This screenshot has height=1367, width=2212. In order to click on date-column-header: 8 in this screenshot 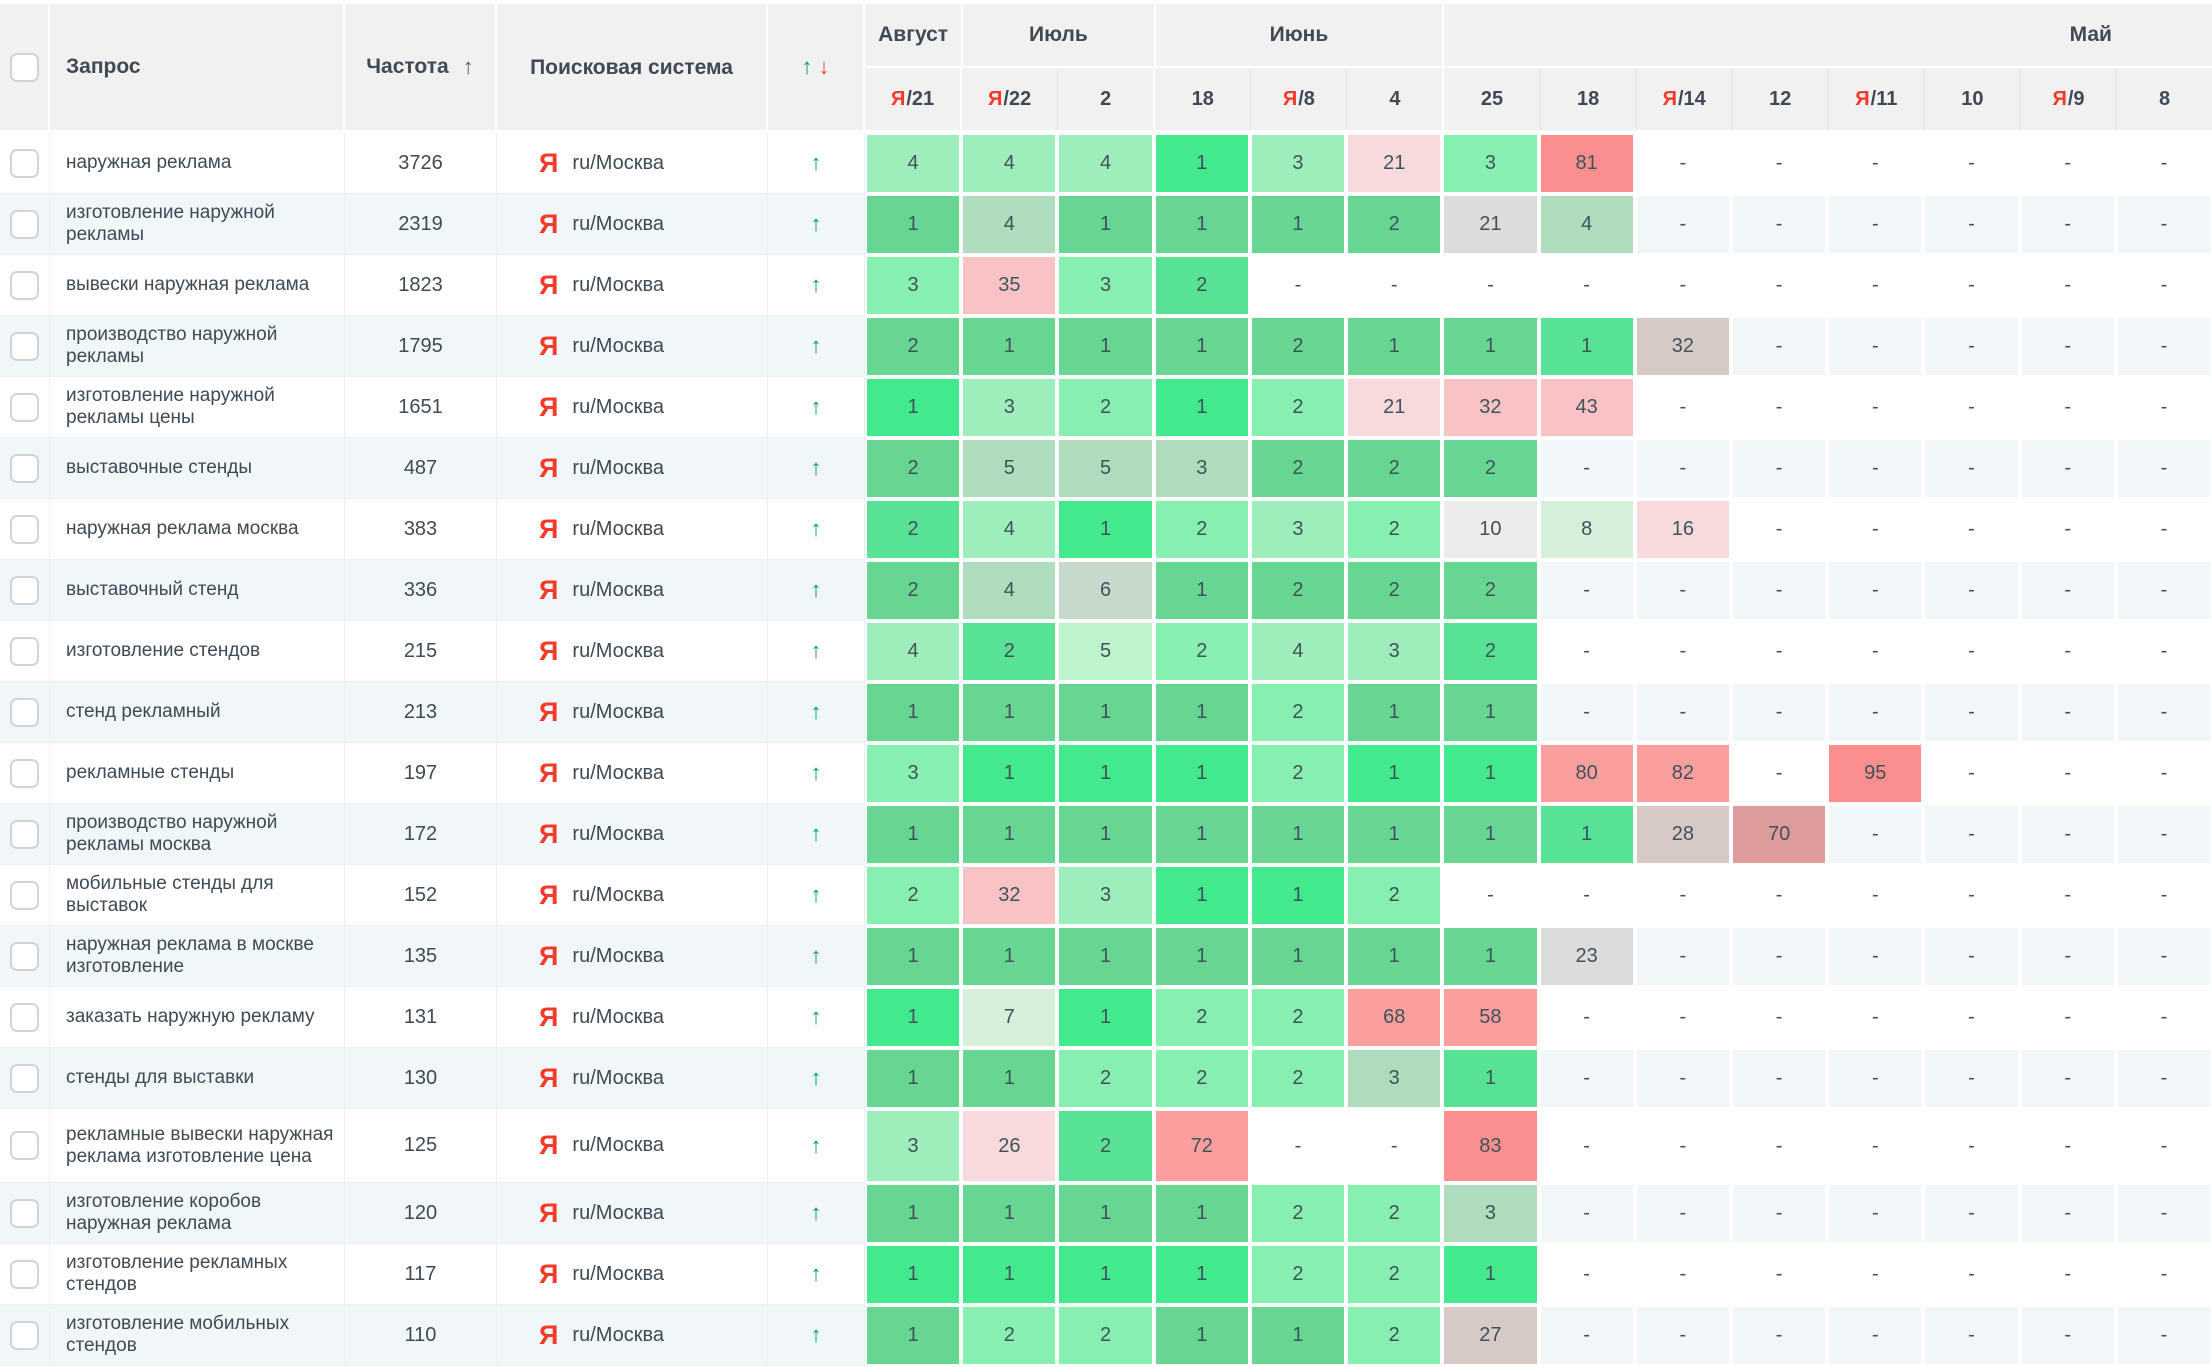, I will do `click(2164, 99)`.